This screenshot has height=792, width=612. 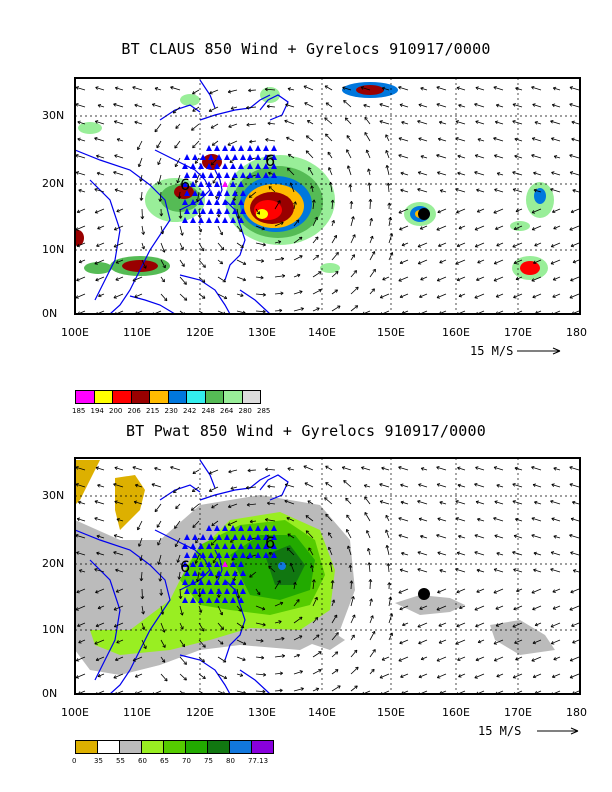 What do you see at coordinates (424, 594) in the screenshot?
I see `panel2-typhoon-icon` at bounding box center [424, 594].